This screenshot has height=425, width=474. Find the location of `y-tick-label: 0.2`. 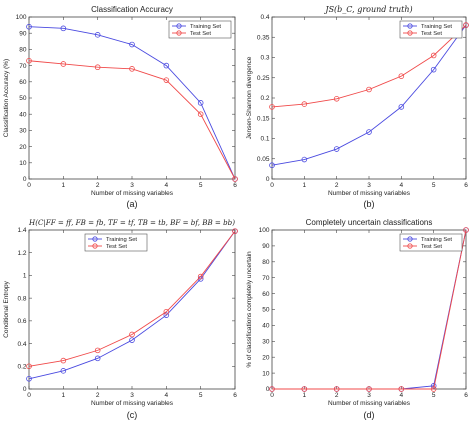

y-tick-label: 0.2 is located at coordinates (264, 98).